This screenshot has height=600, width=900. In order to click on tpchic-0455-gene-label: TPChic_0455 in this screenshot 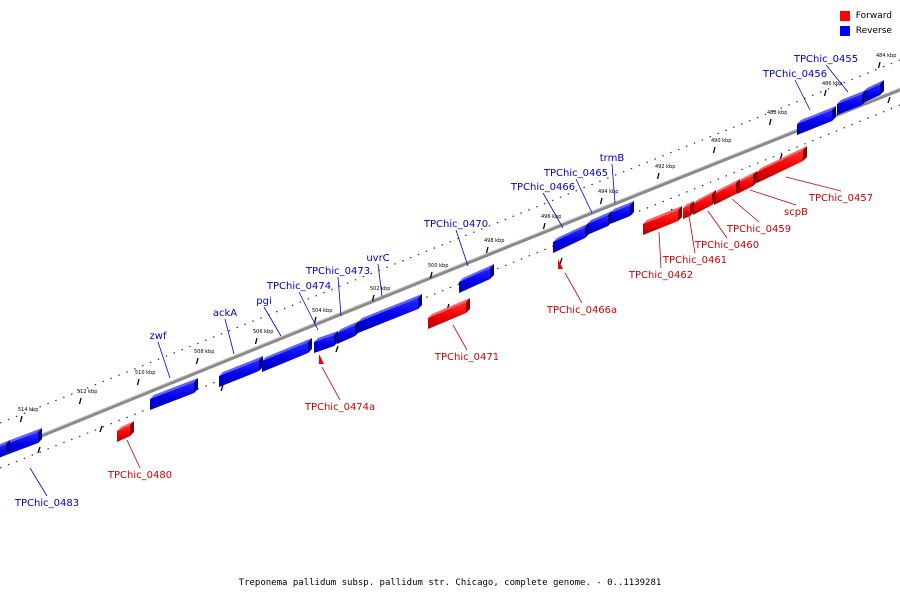, I will do `click(825, 73)`.